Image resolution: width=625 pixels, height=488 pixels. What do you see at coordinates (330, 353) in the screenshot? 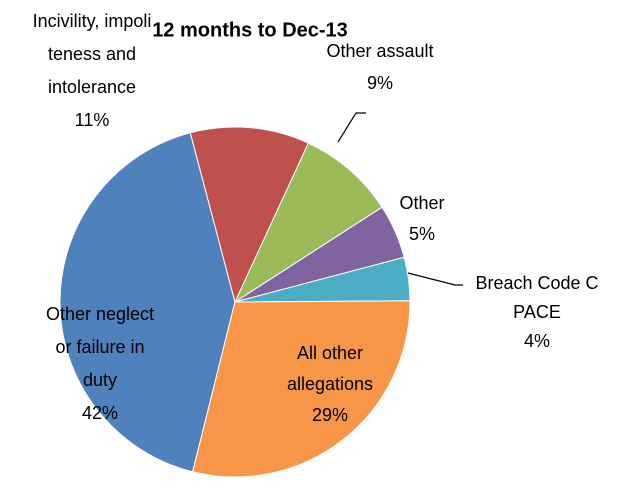
I see `slice-label: All other` at bounding box center [330, 353].